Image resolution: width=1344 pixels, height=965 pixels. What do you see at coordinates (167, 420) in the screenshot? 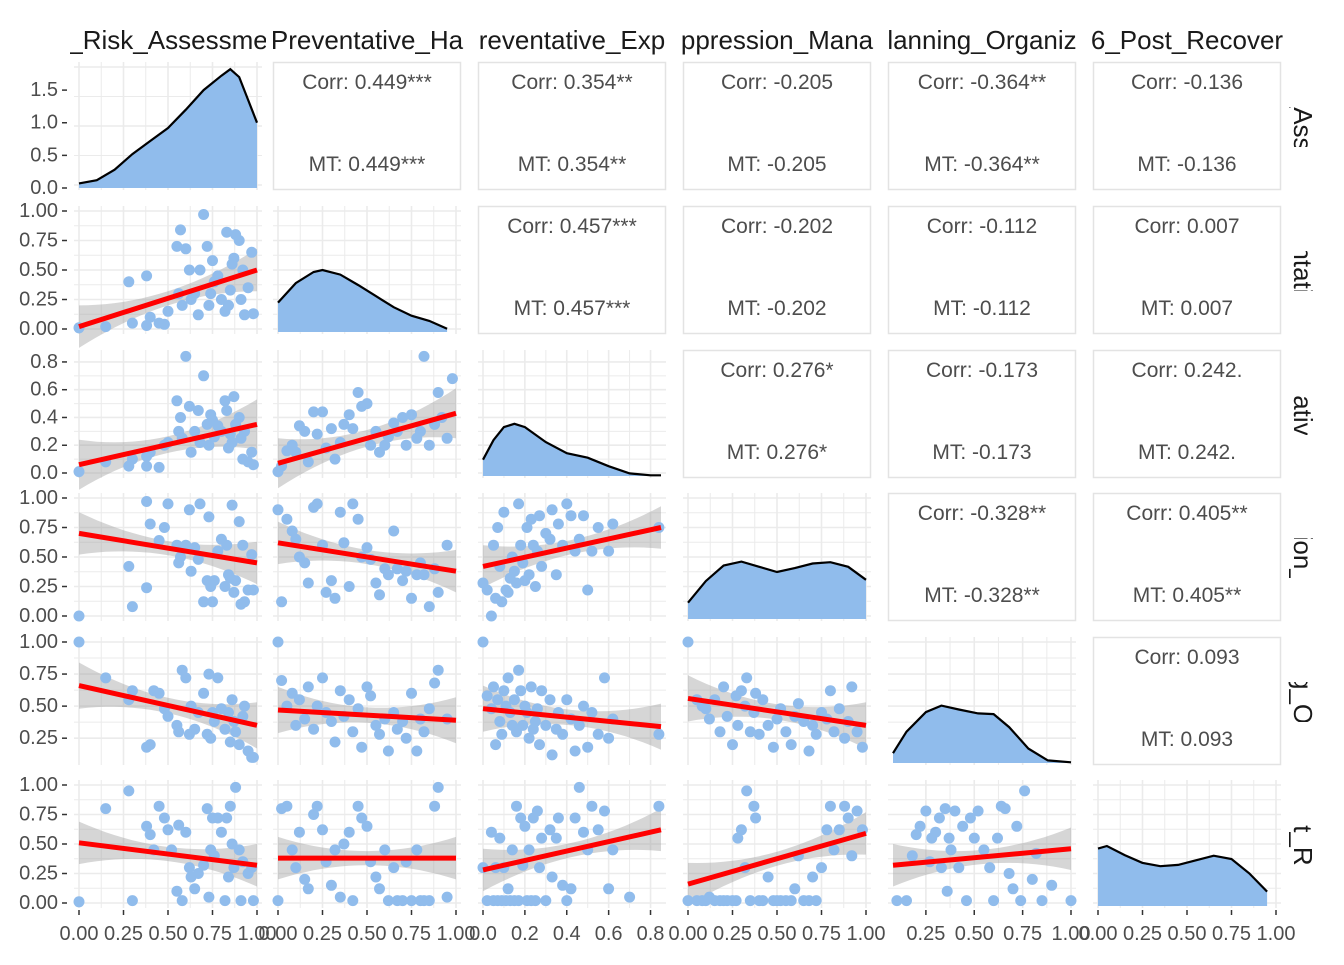
I see `scatter-panel-r2-c0` at bounding box center [167, 420].